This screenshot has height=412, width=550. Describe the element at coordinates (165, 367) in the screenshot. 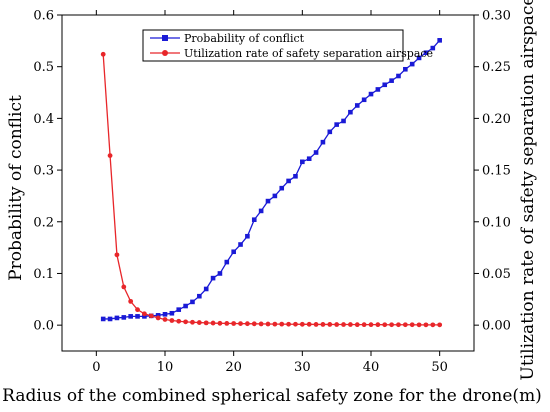

I see `x-tick-label: 10` at that location.